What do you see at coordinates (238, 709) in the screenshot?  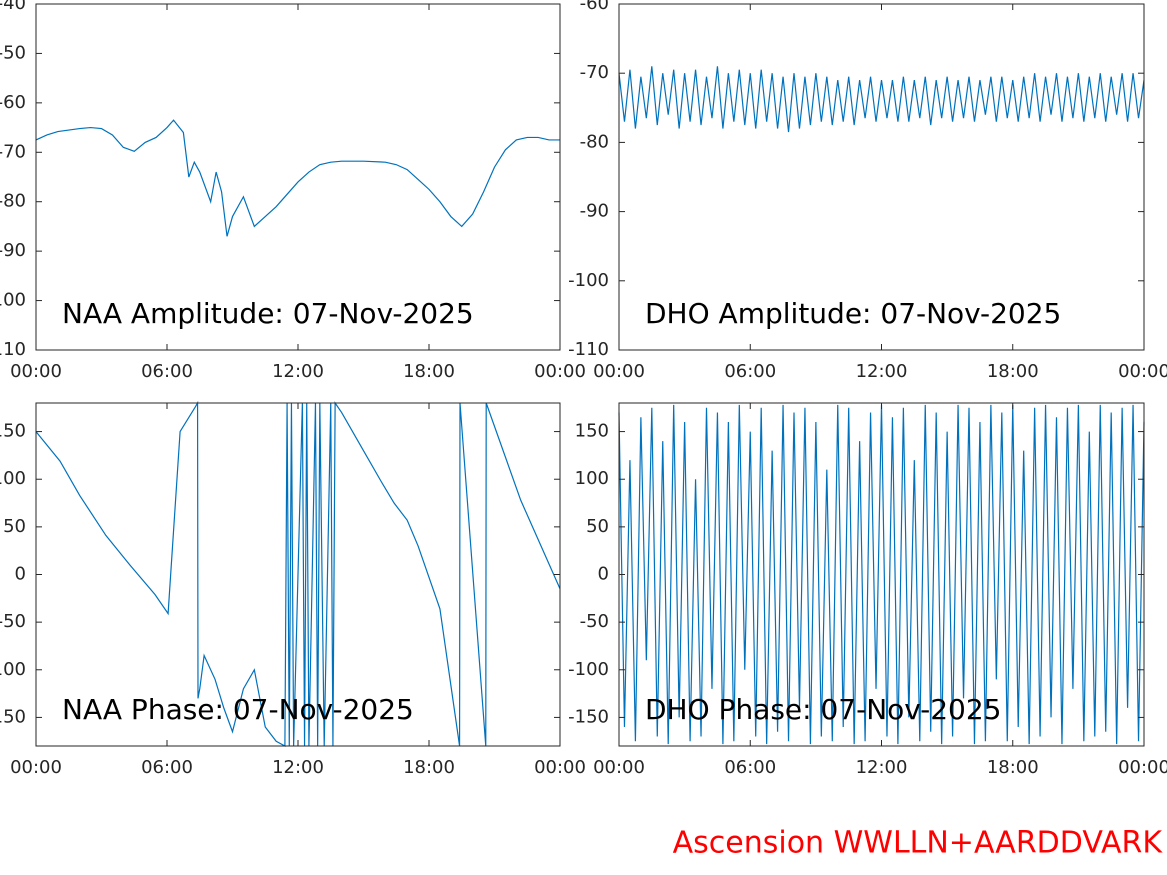 I see `annotation: NAA Phase: 07-Nov-2025` at bounding box center [238, 709].